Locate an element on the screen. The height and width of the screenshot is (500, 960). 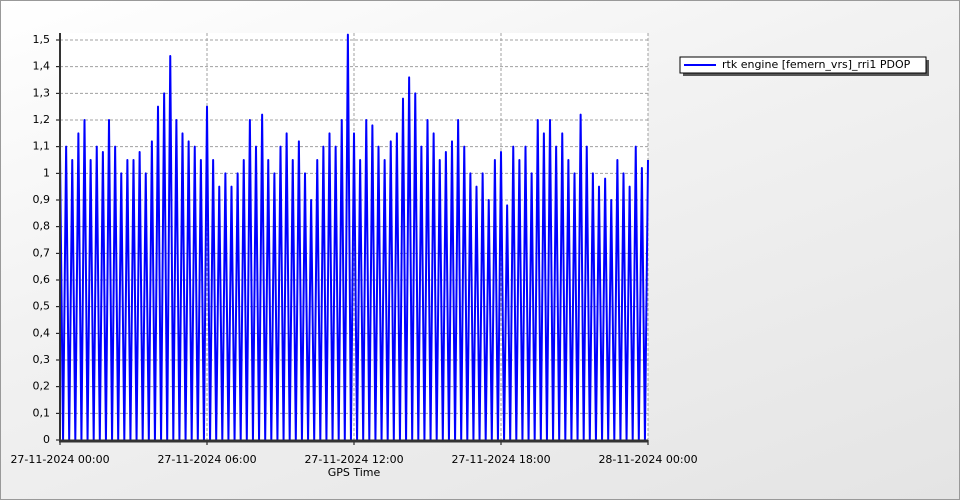
y-tick-label: 0,8 is located at coordinates (42, 226).